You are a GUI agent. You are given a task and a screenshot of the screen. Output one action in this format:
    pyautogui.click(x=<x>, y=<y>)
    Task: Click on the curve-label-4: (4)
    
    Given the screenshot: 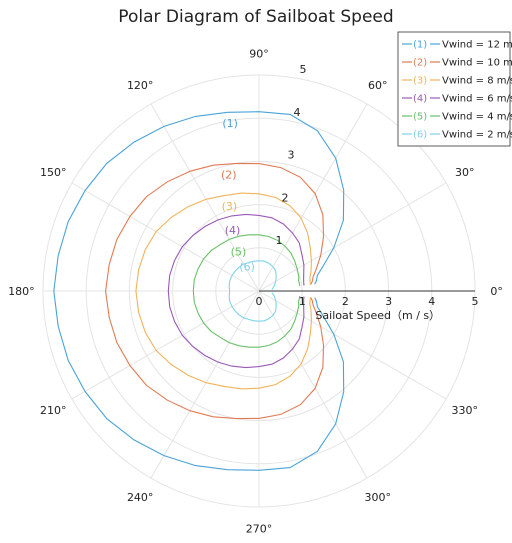 What is the action you would take?
    pyautogui.click(x=233, y=230)
    